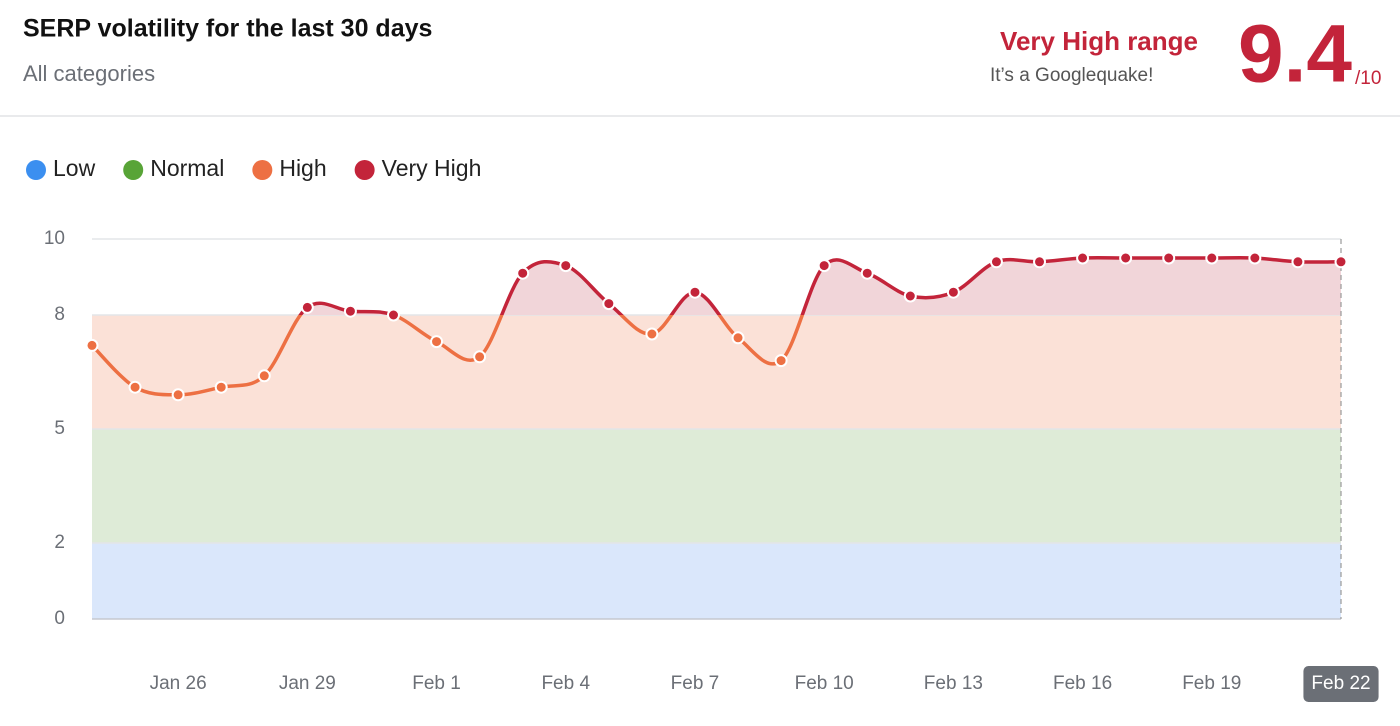  Describe the element at coordinates (695, 683) in the screenshot. I see `x-tick-label: Feb 7` at that location.